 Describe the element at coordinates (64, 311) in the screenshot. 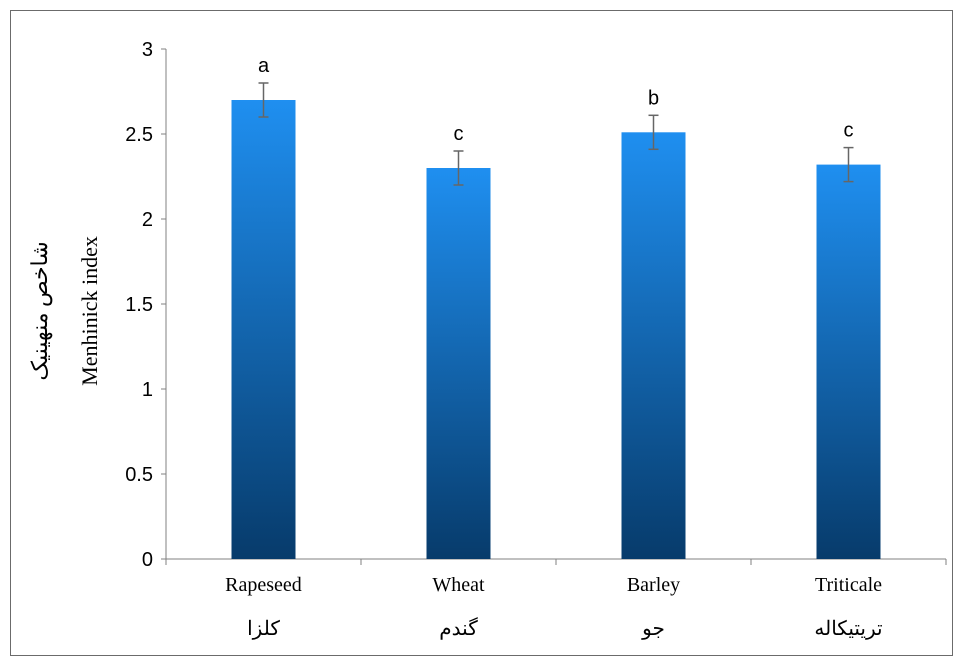

I see `y-axis-label-group: شاخص منهینیک Menhinick index` at that location.